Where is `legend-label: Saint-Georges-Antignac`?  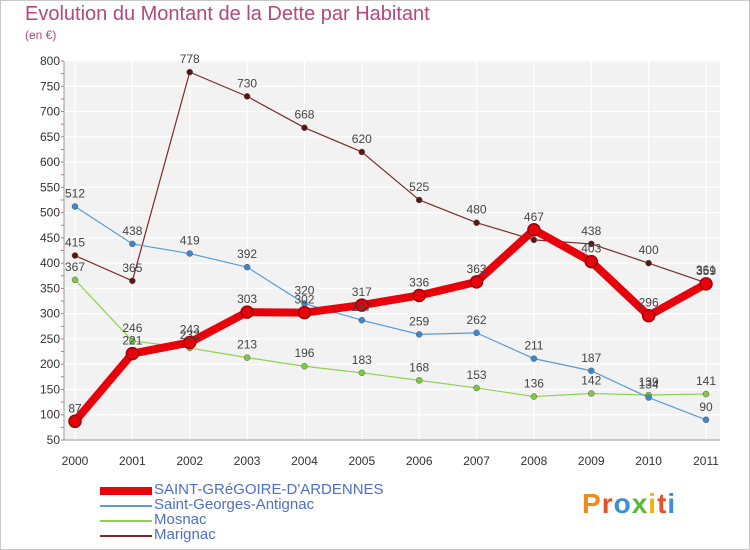
legend-label: Saint-Georges-Antignac is located at coordinates (234, 504).